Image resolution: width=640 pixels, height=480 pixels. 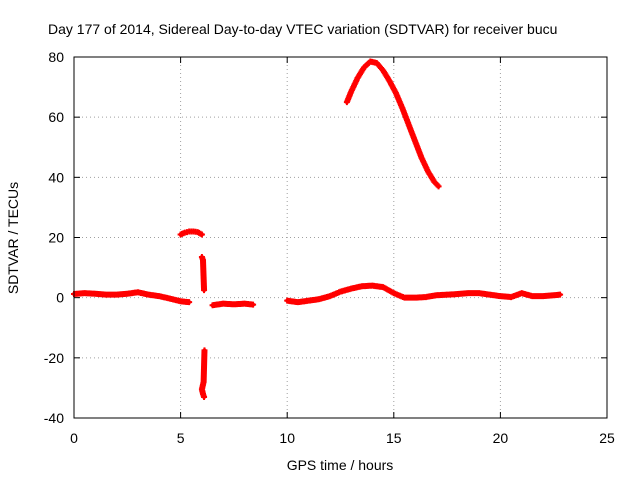 What do you see at coordinates (340, 465) in the screenshot?
I see `x-axis-label: GPS time / hours` at bounding box center [340, 465].